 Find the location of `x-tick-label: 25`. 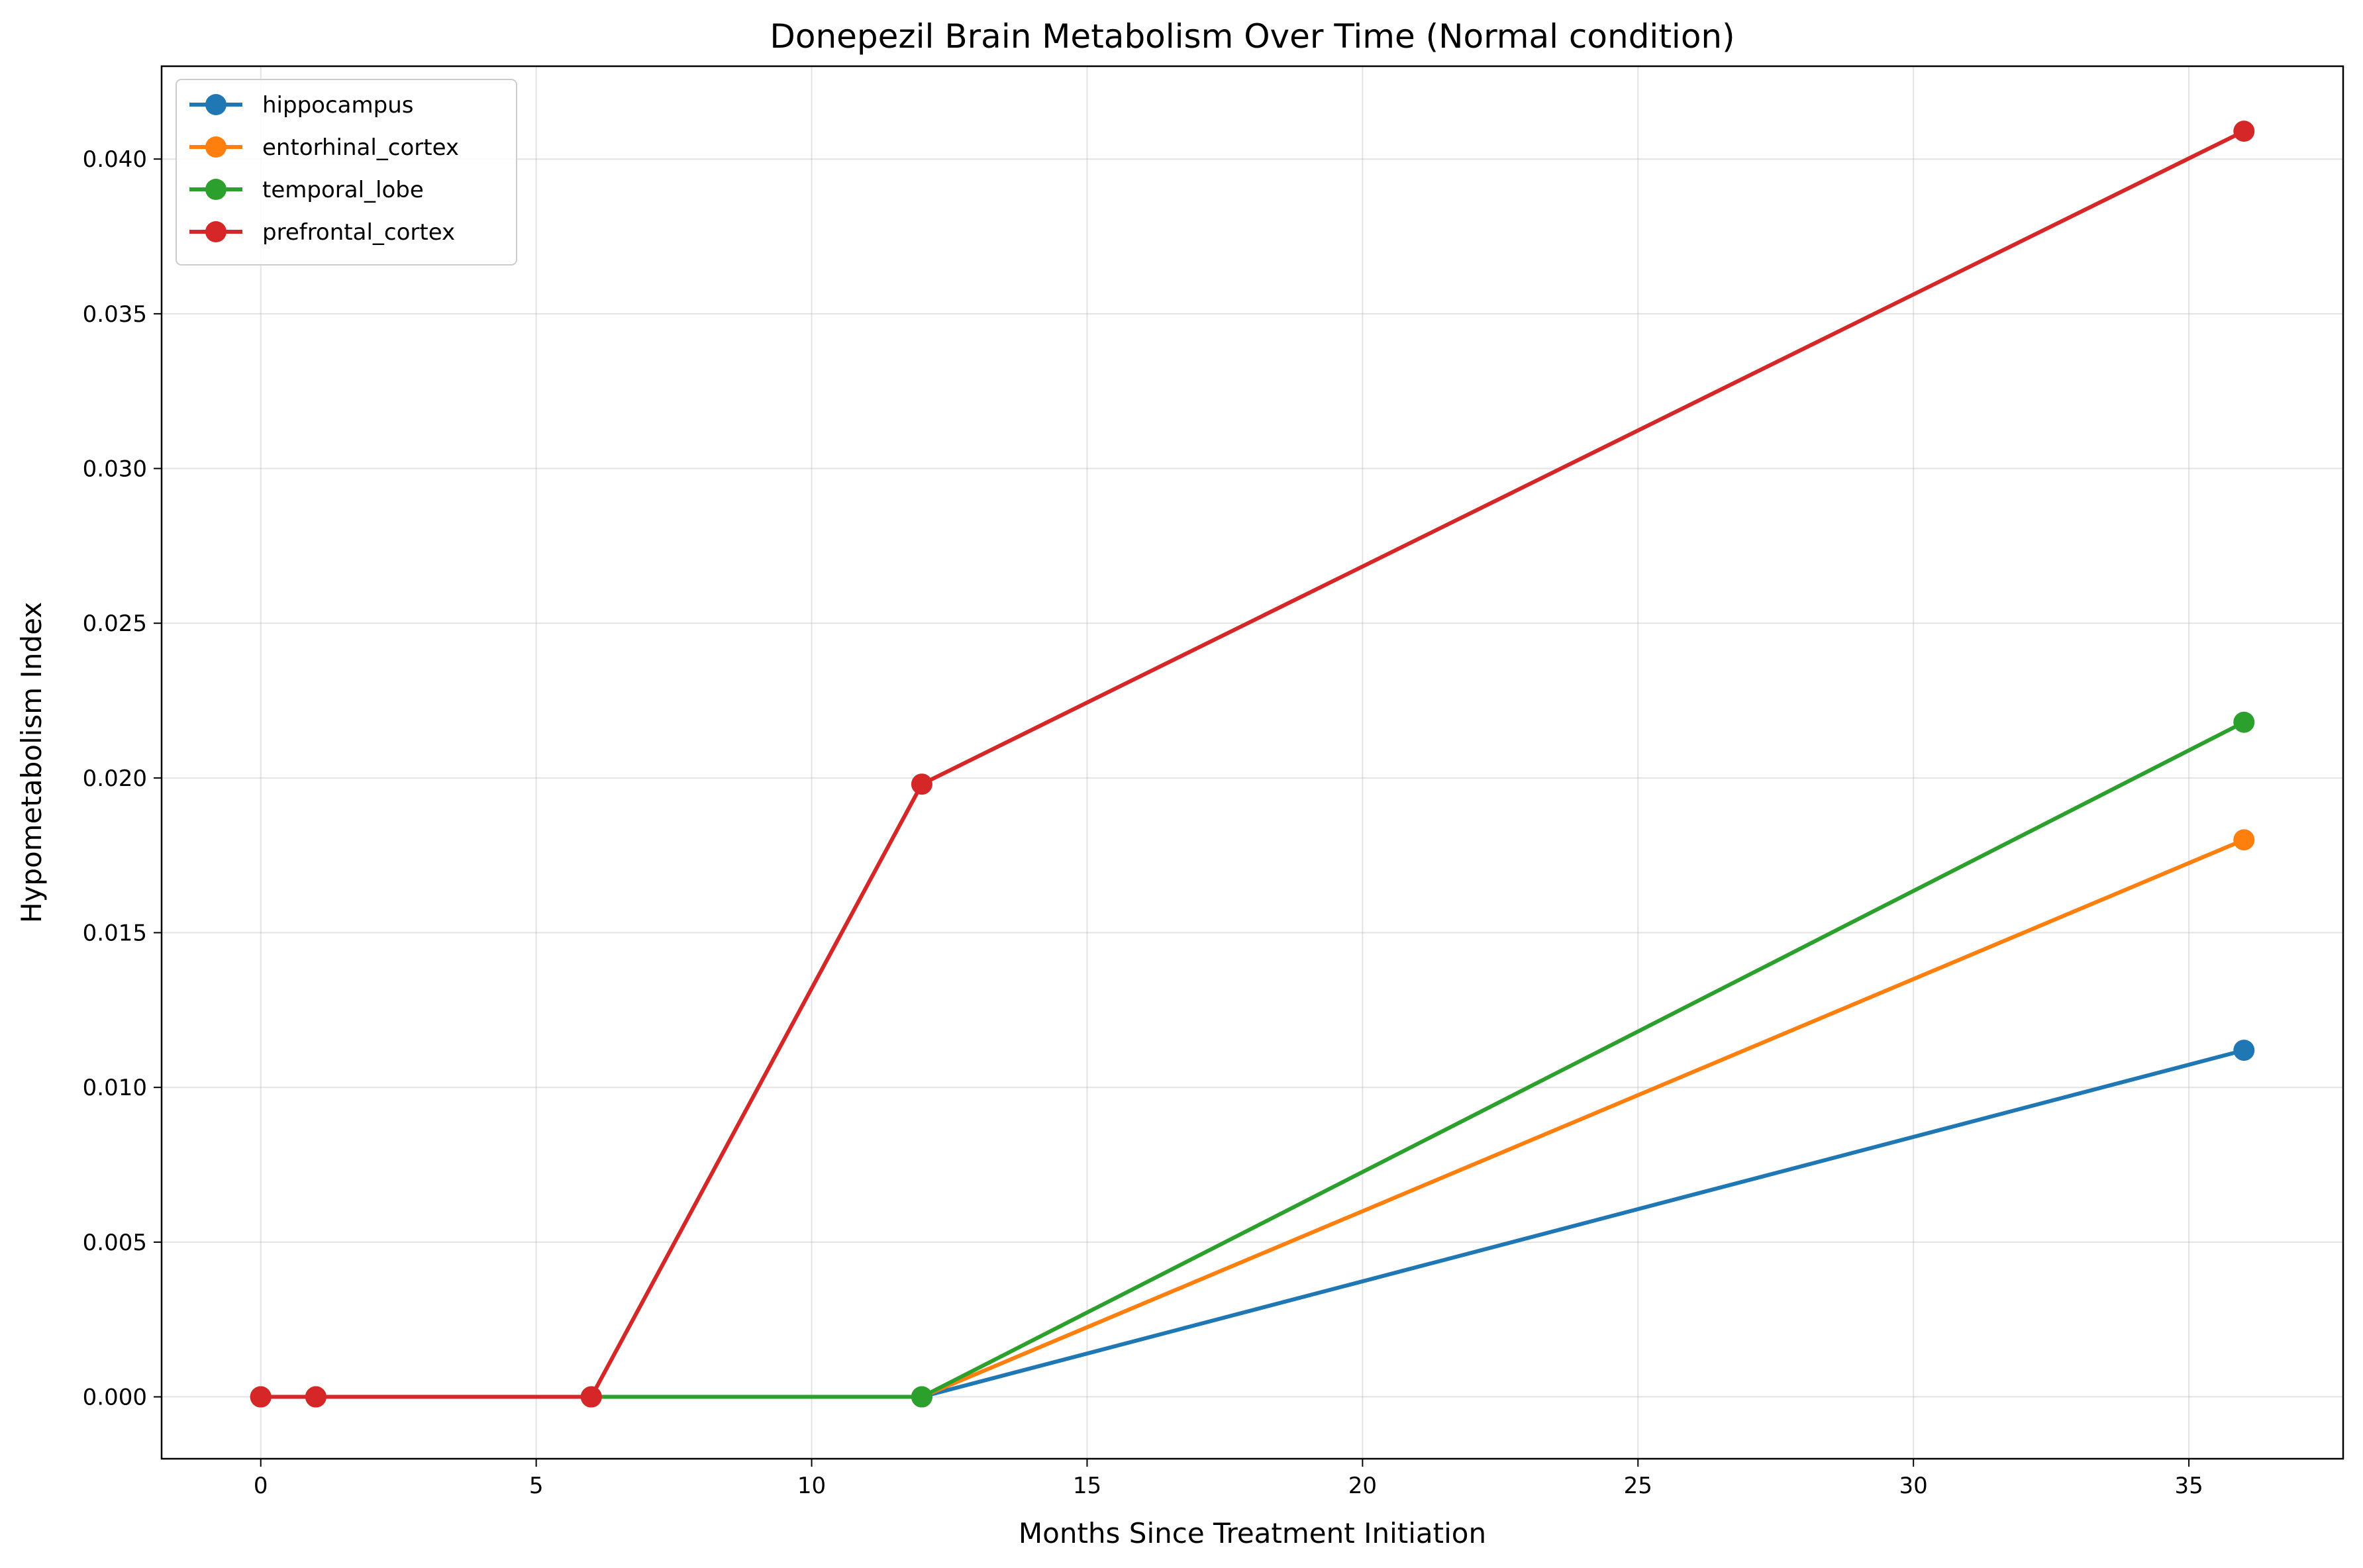

x-tick-label: 25 is located at coordinates (1638, 1486).